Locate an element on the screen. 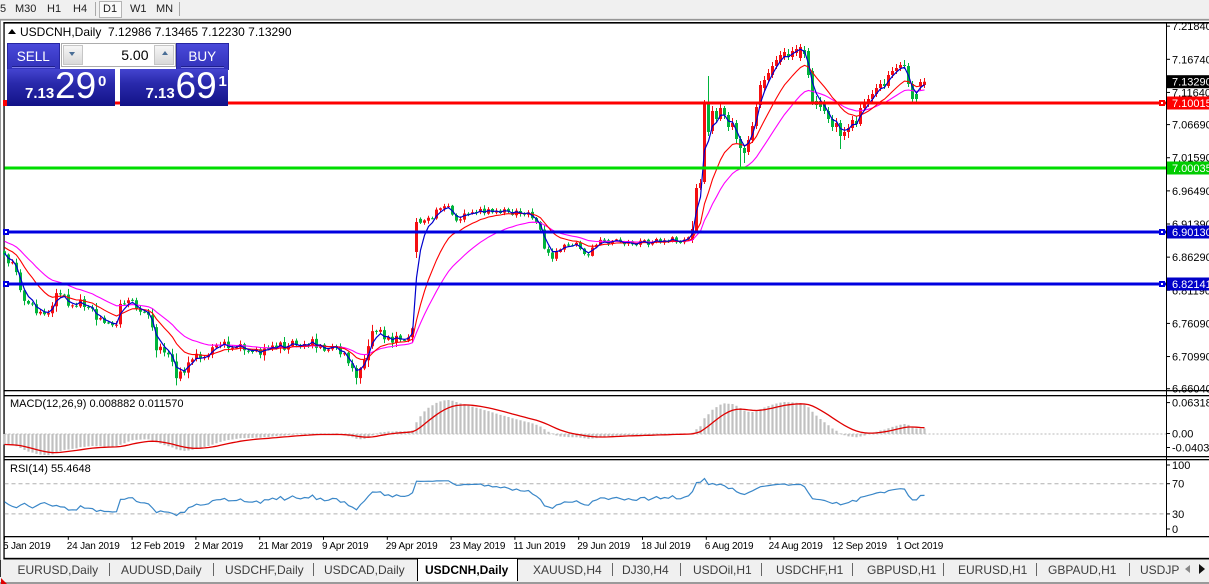  svg-text: 0.063184 is located at coordinates (1190, 404).